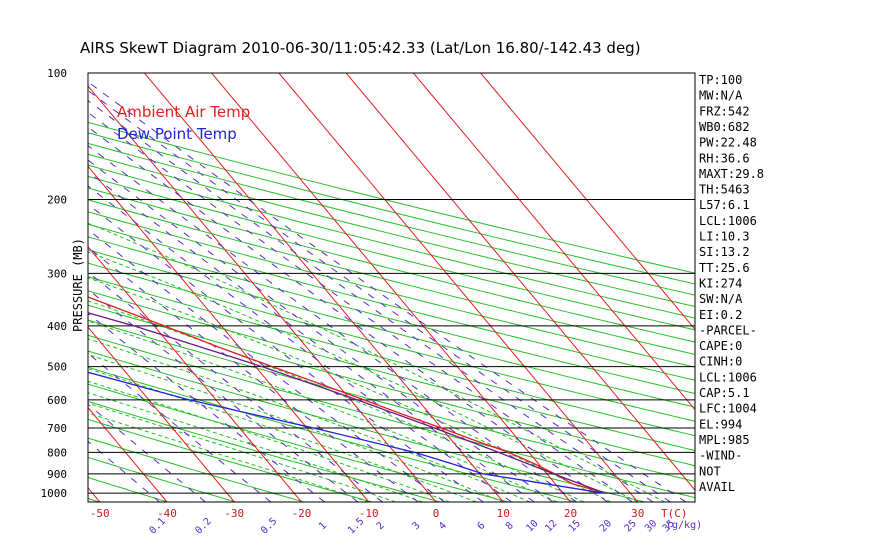 The image size is (870, 560). What do you see at coordinates (57, 326) in the screenshot?
I see `pressure-tick-label: 400` at bounding box center [57, 326].